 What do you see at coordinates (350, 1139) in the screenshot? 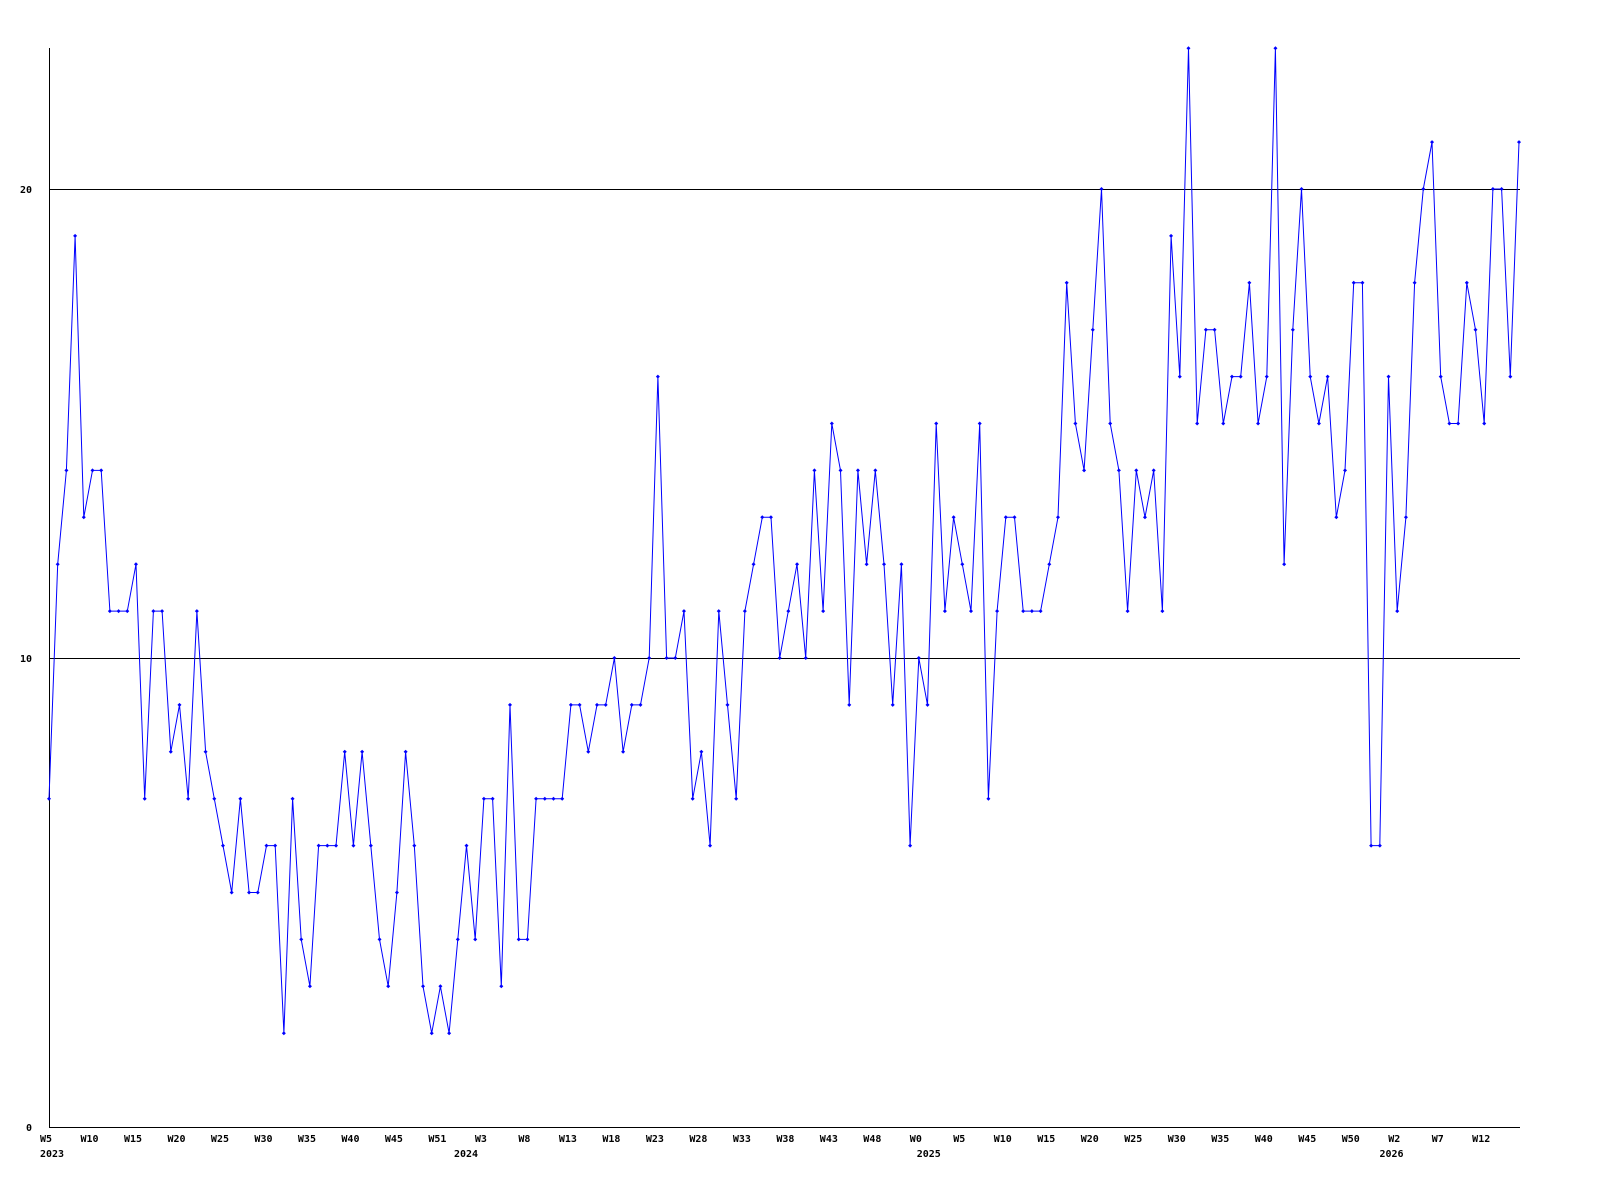
I see `x-tick-label: W40` at bounding box center [350, 1139].